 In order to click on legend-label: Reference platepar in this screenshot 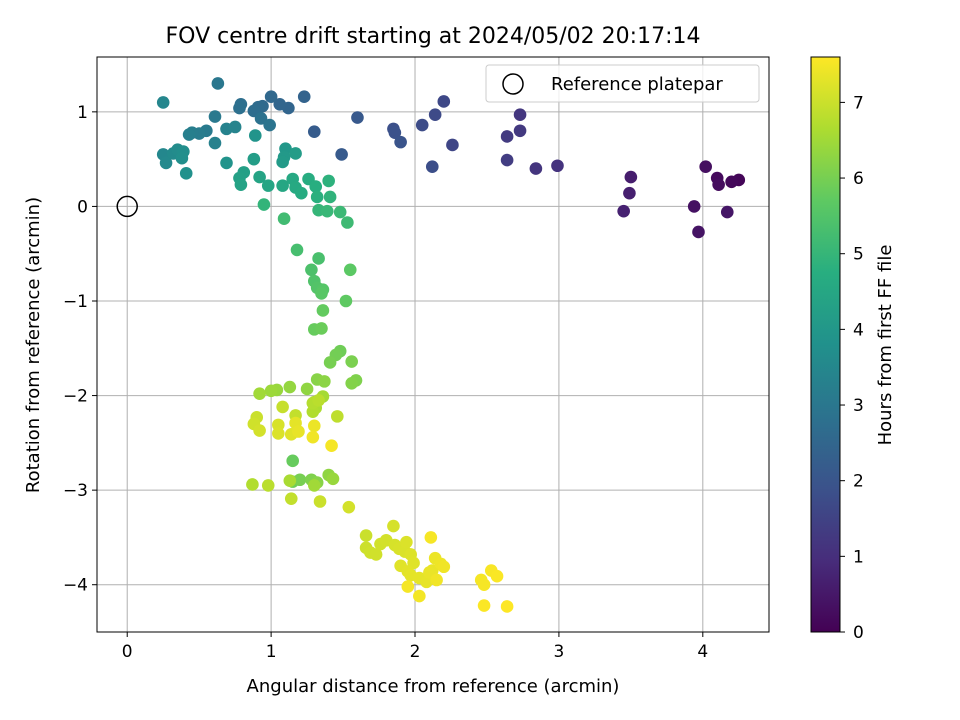, I will do `click(637, 84)`.